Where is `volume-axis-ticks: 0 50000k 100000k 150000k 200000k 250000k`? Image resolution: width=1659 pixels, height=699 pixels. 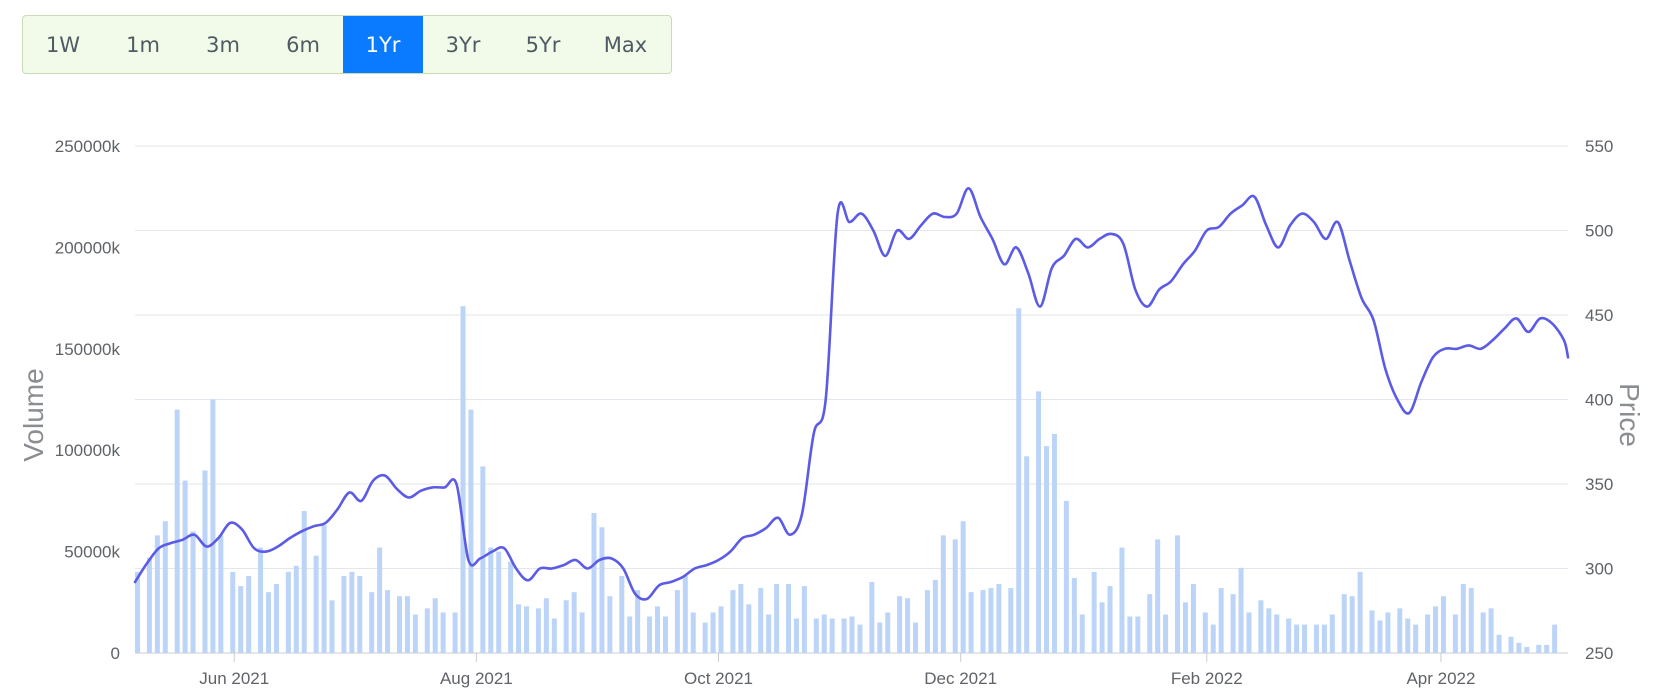 volume-axis-ticks: 0 50000k 100000k 150000k 200000k 250000k is located at coordinates (88, 400).